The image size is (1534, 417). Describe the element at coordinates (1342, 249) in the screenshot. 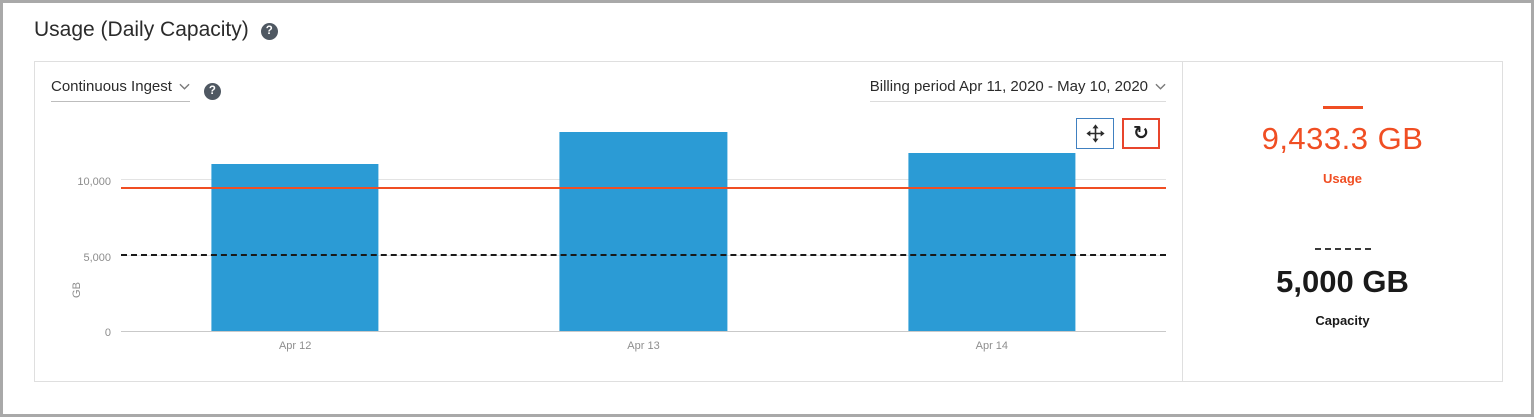

I see `capacity-line-swatch` at that location.